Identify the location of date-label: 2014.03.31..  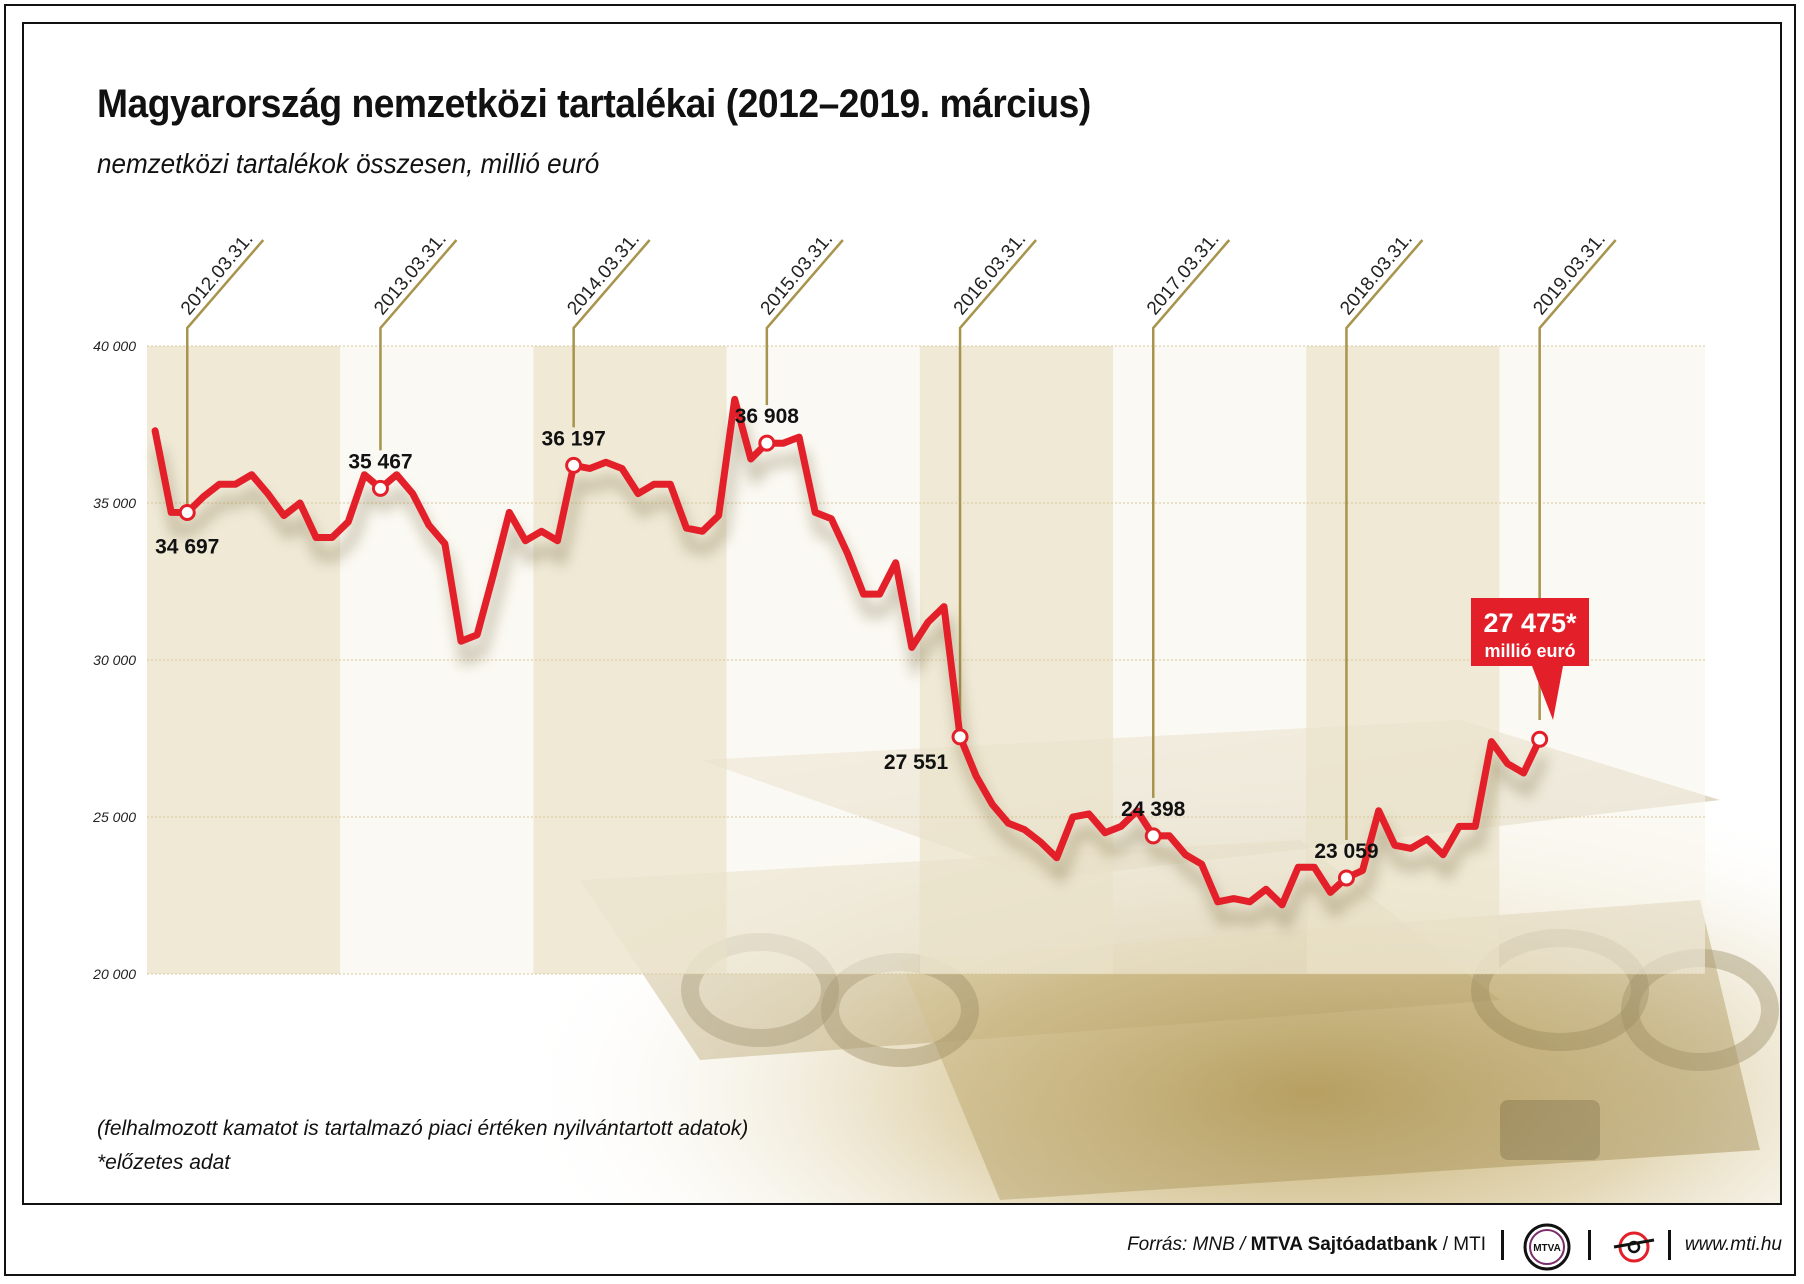
(603, 274).